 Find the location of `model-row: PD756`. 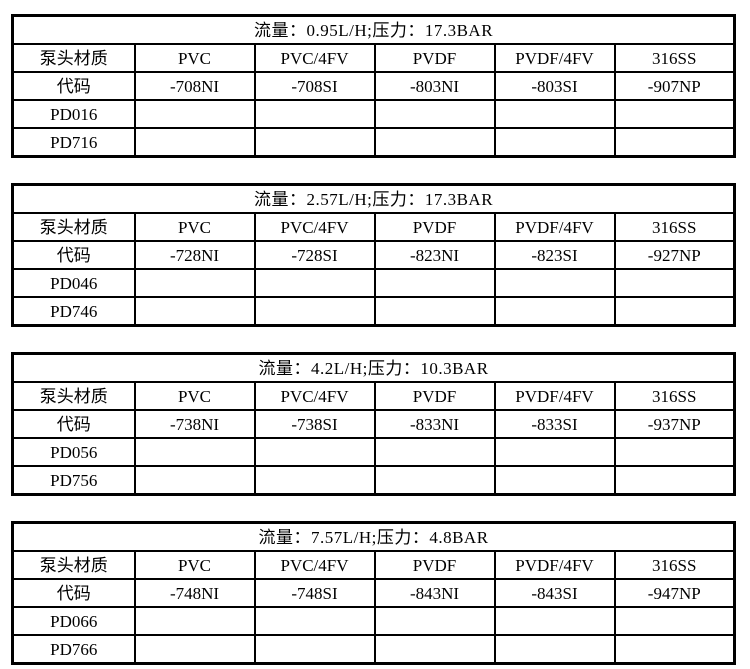

model-row: PD756 is located at coordinates (373, 480).